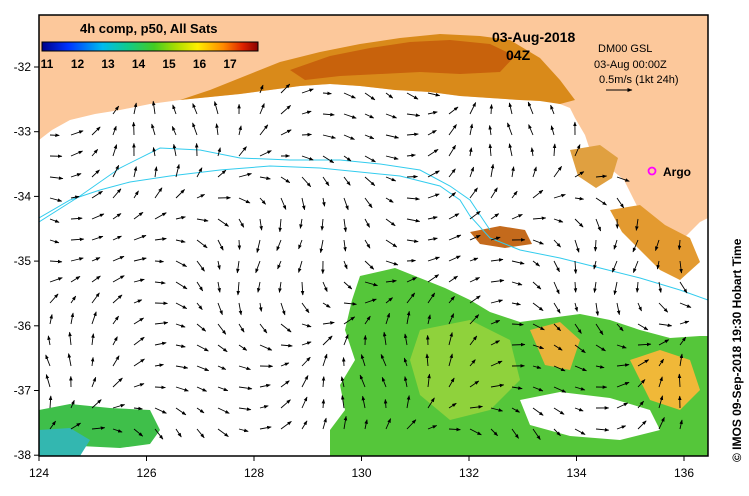 Image resolution: width=749 pixels, height=496 pixels. I want to click on sst-orange-se, so click(665, 380).